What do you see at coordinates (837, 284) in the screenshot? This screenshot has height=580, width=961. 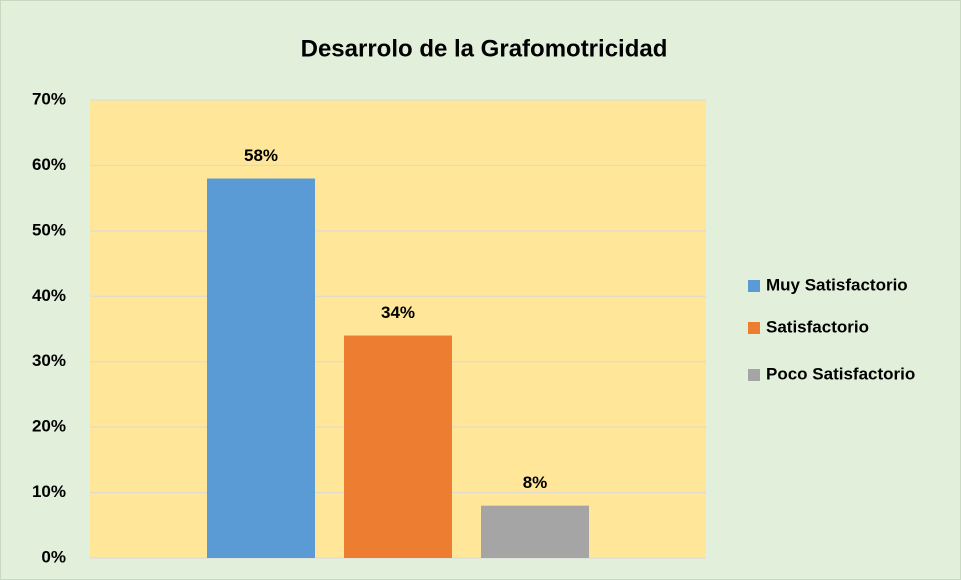 I see `legend-label: Muy Satisfactorio` at bounding box center [837, 284].